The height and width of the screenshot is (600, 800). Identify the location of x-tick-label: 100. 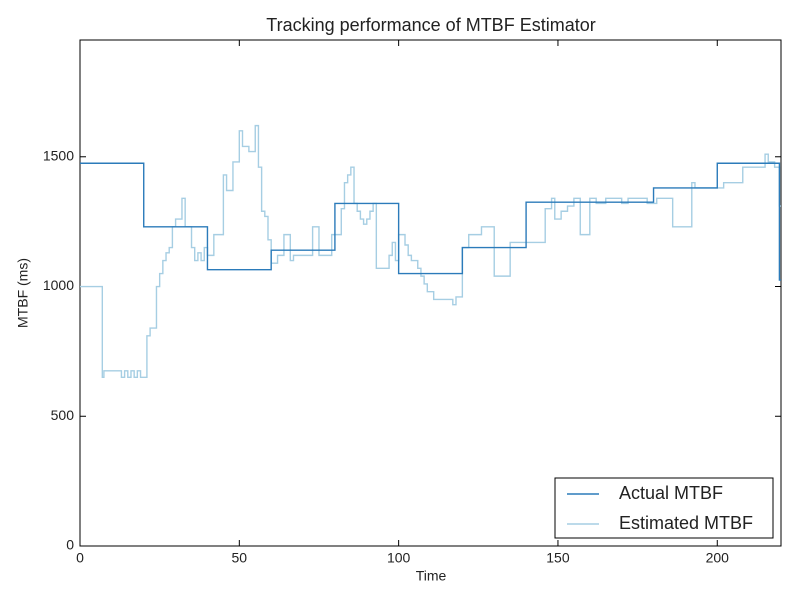
(399, 558).